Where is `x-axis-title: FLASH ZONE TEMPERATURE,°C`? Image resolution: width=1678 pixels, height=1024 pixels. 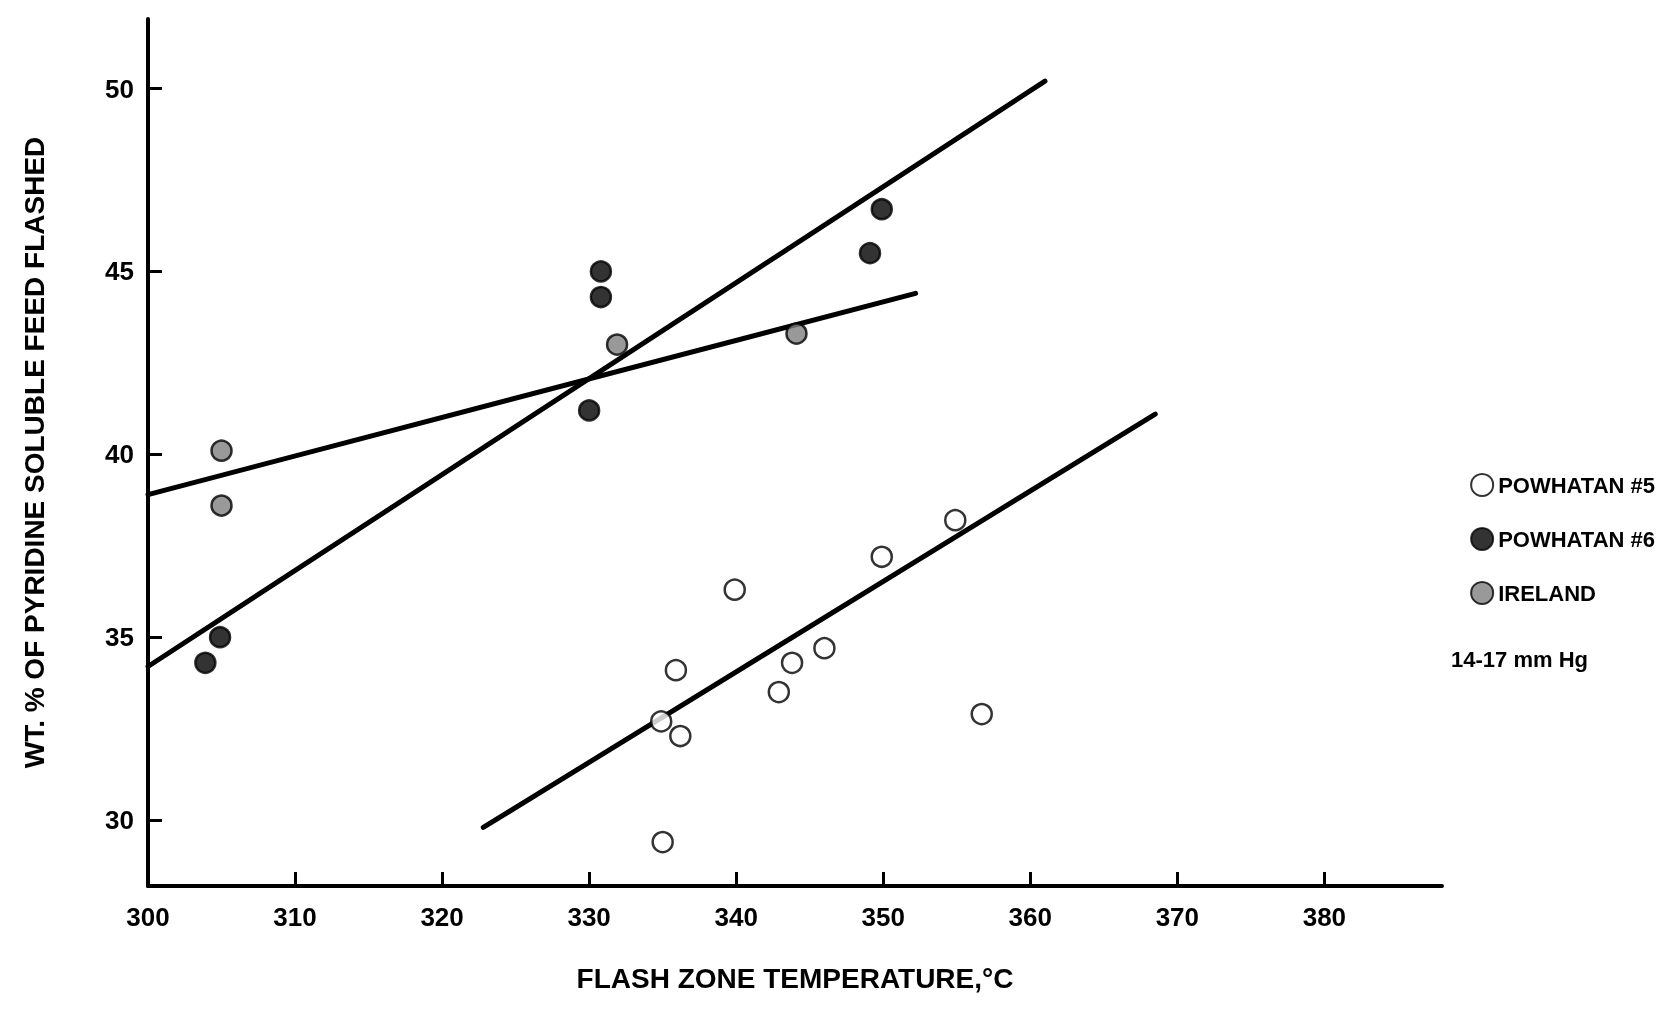
x-axis-title: FLASH ZONE TEMPERATURE,°C is located at coordinates (795, 978).